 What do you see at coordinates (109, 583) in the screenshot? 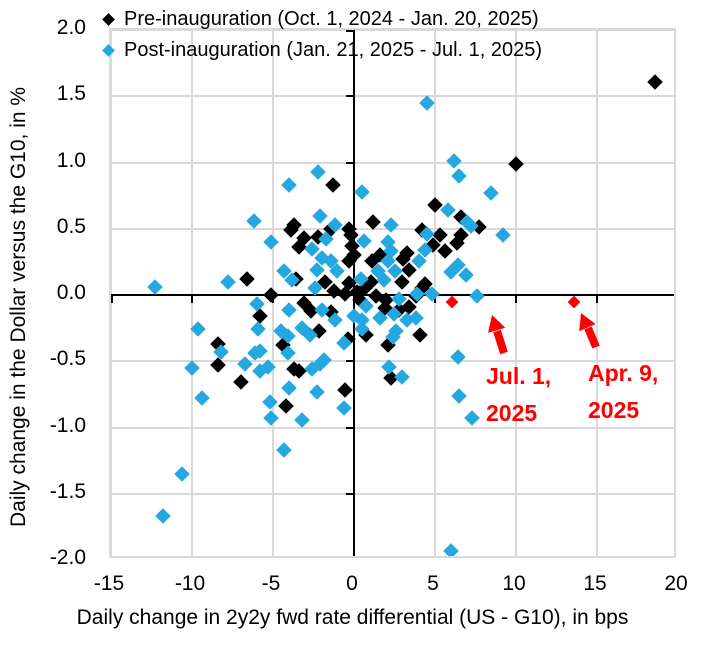
I see `x-tick-label: -15` at bounding box center [109, 583].